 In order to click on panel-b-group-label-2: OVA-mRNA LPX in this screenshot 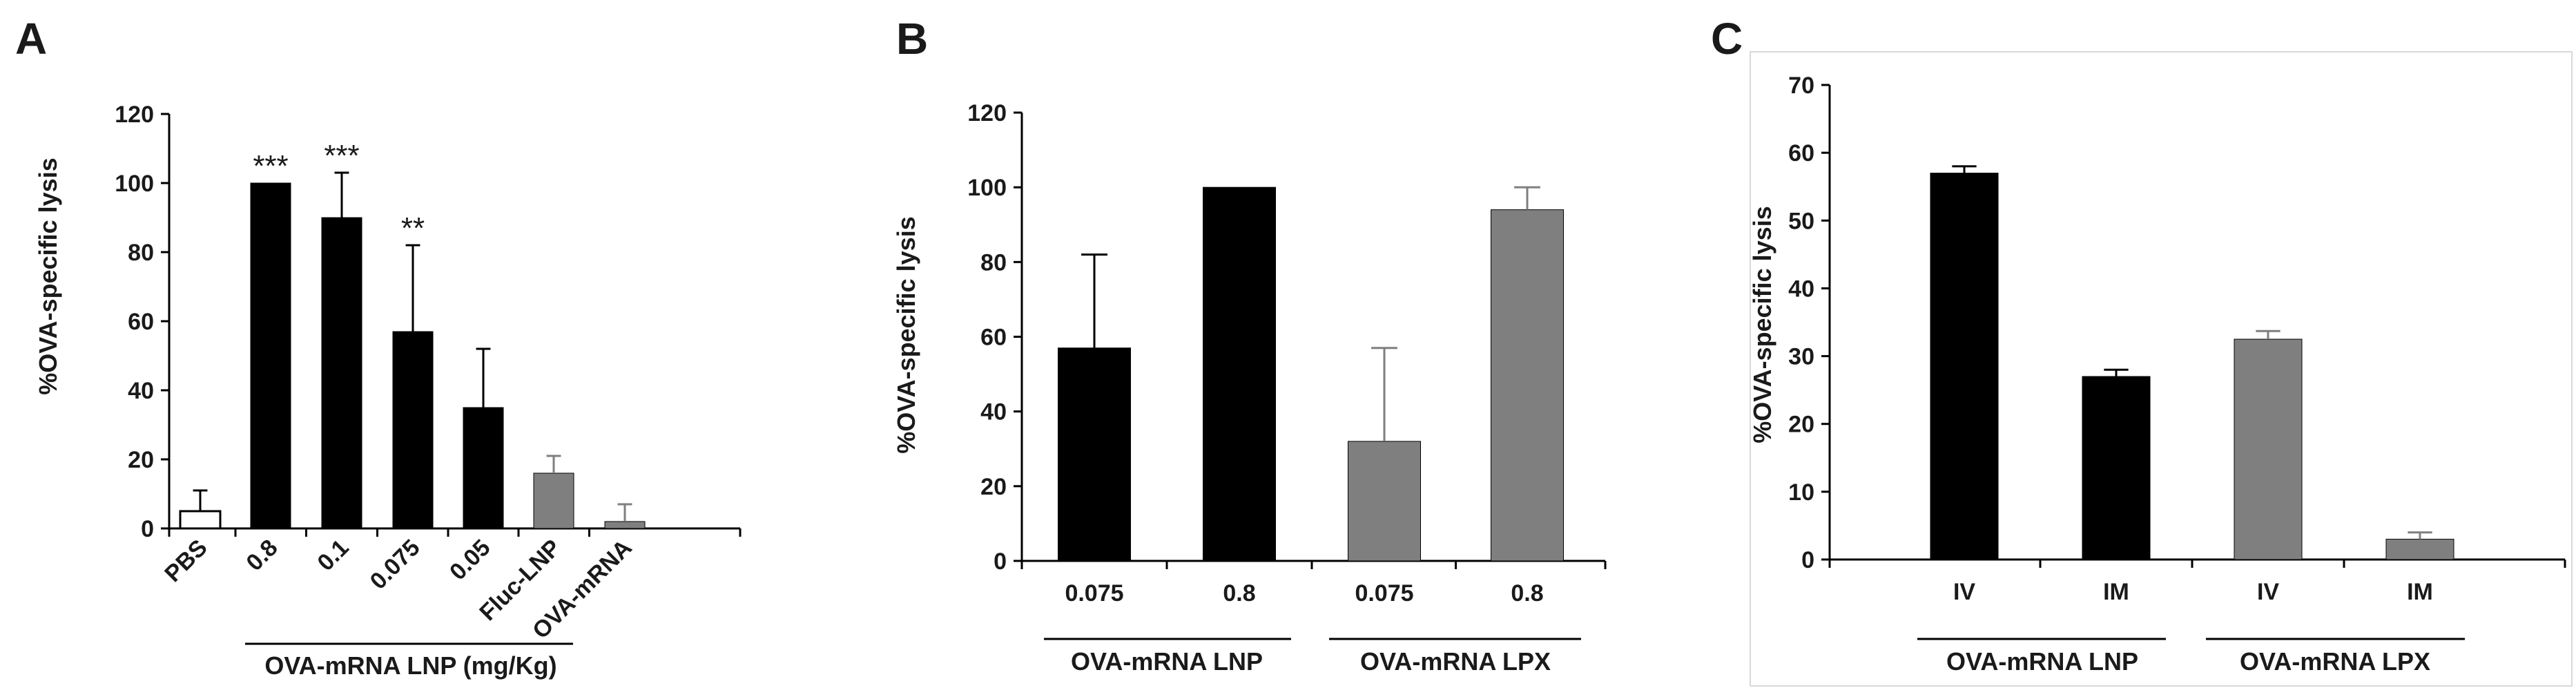, I will do `click(1455, 661)`.